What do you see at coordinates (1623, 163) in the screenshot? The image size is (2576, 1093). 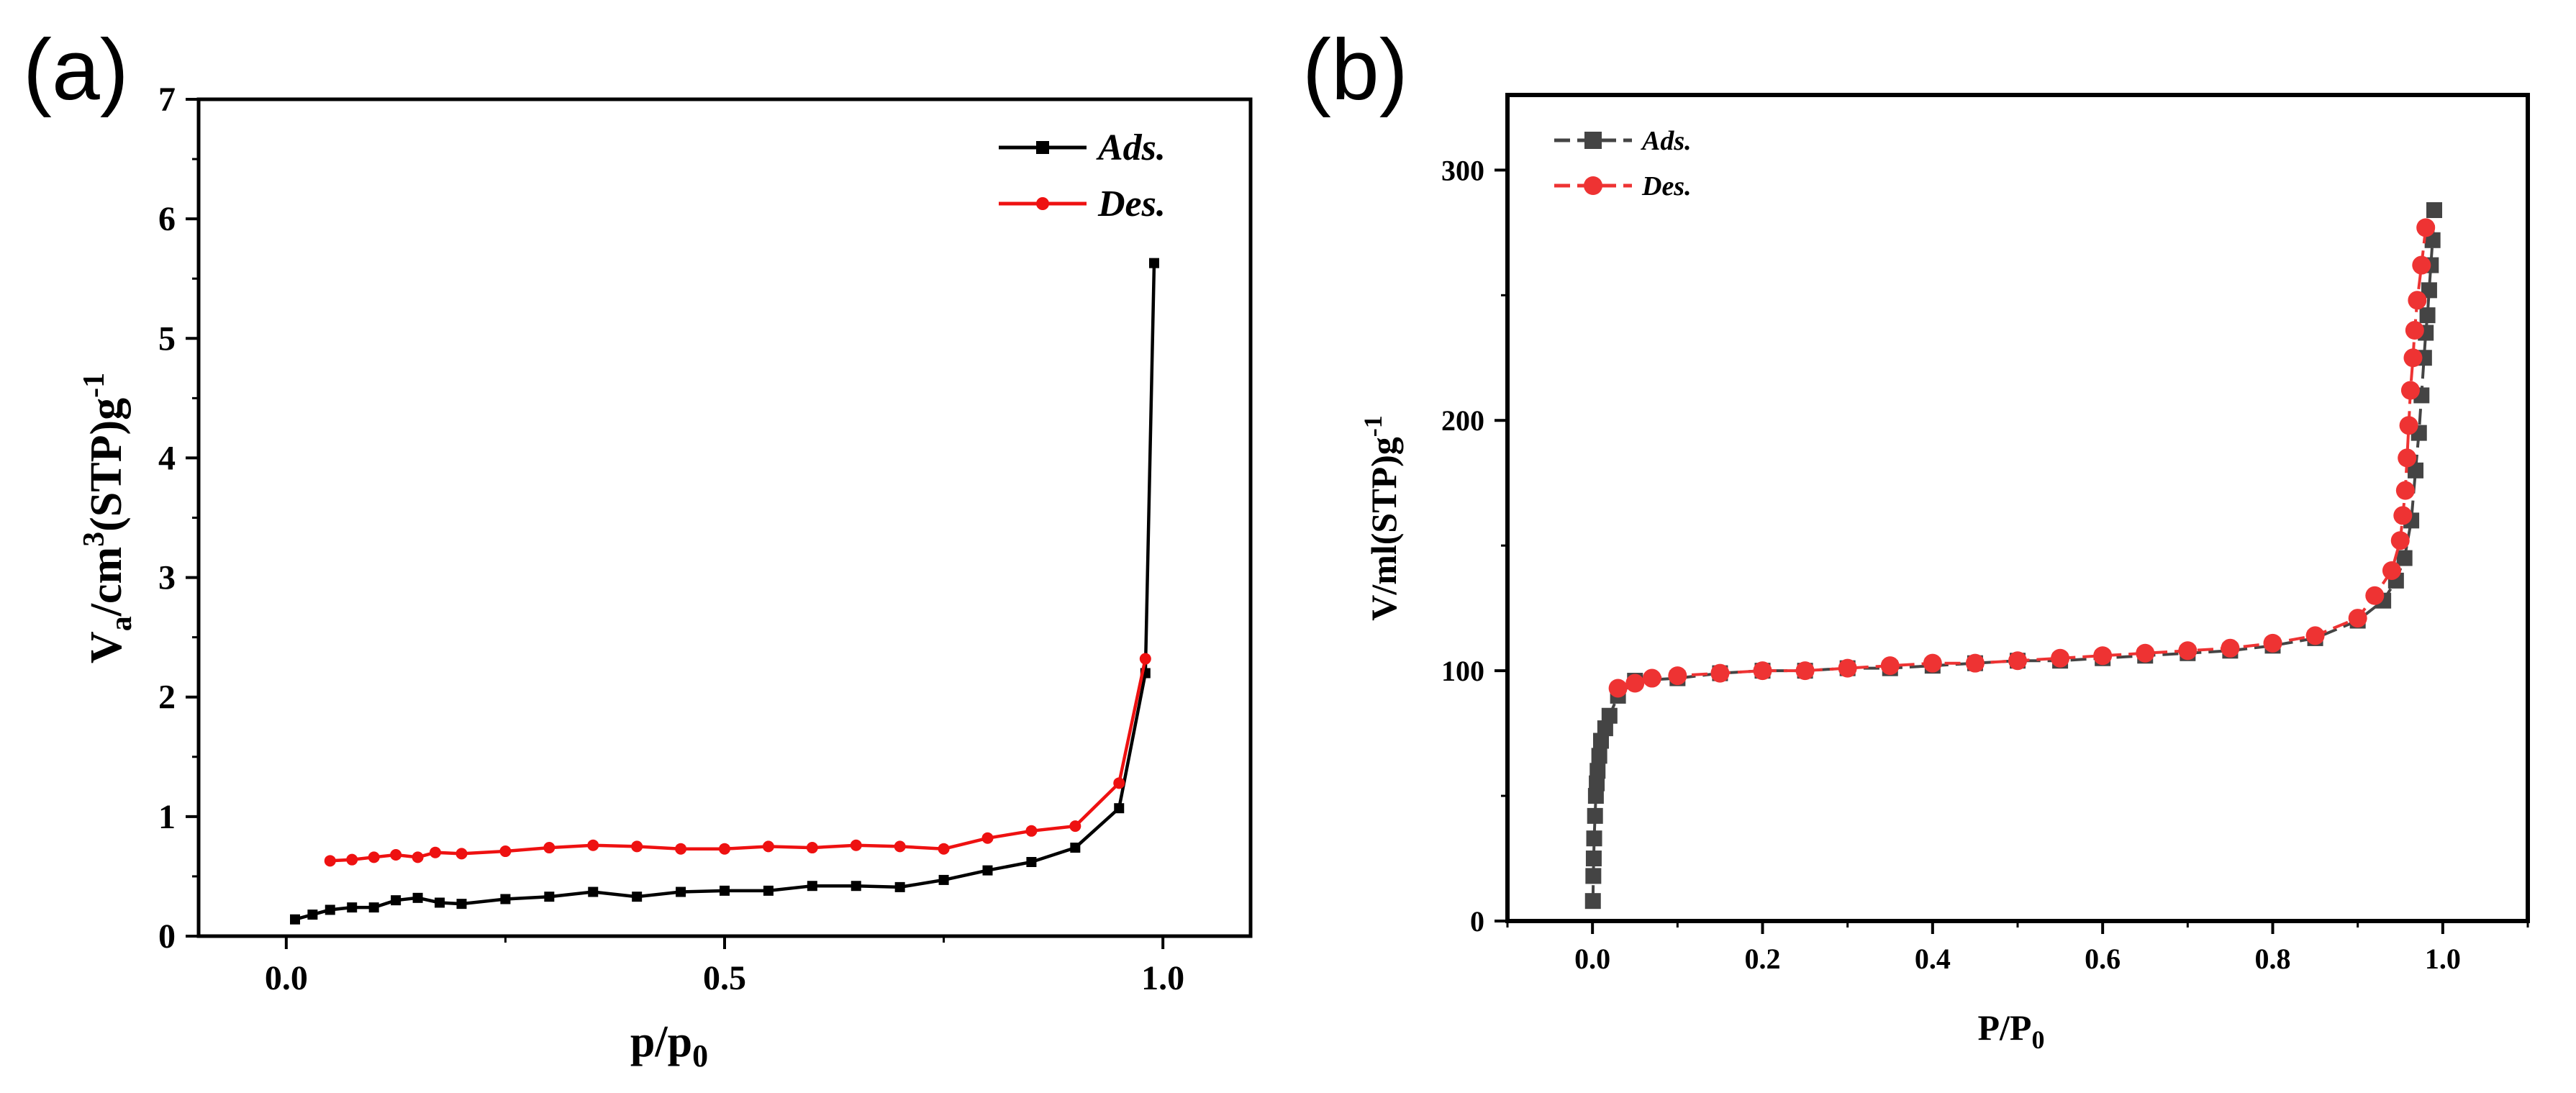 I see `legend-b: Ads. Des.` at bounding box center [1623, 163].